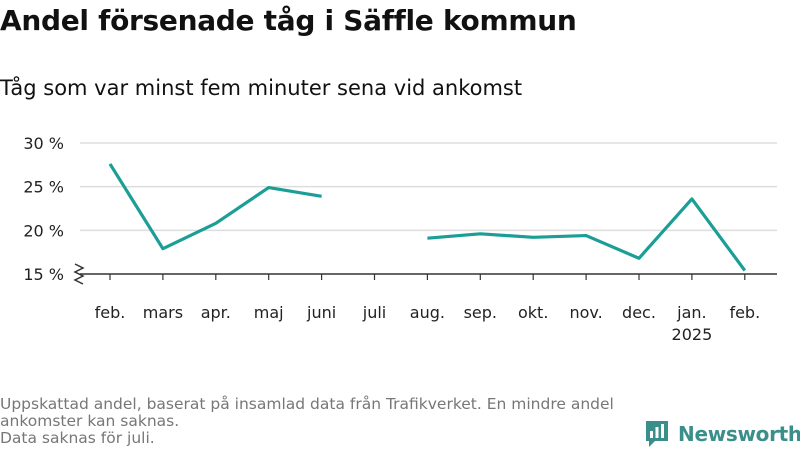  Describe the element at coordinates (480, 312) in the screenshot. I see `x-tick-label: sep.` at that location.